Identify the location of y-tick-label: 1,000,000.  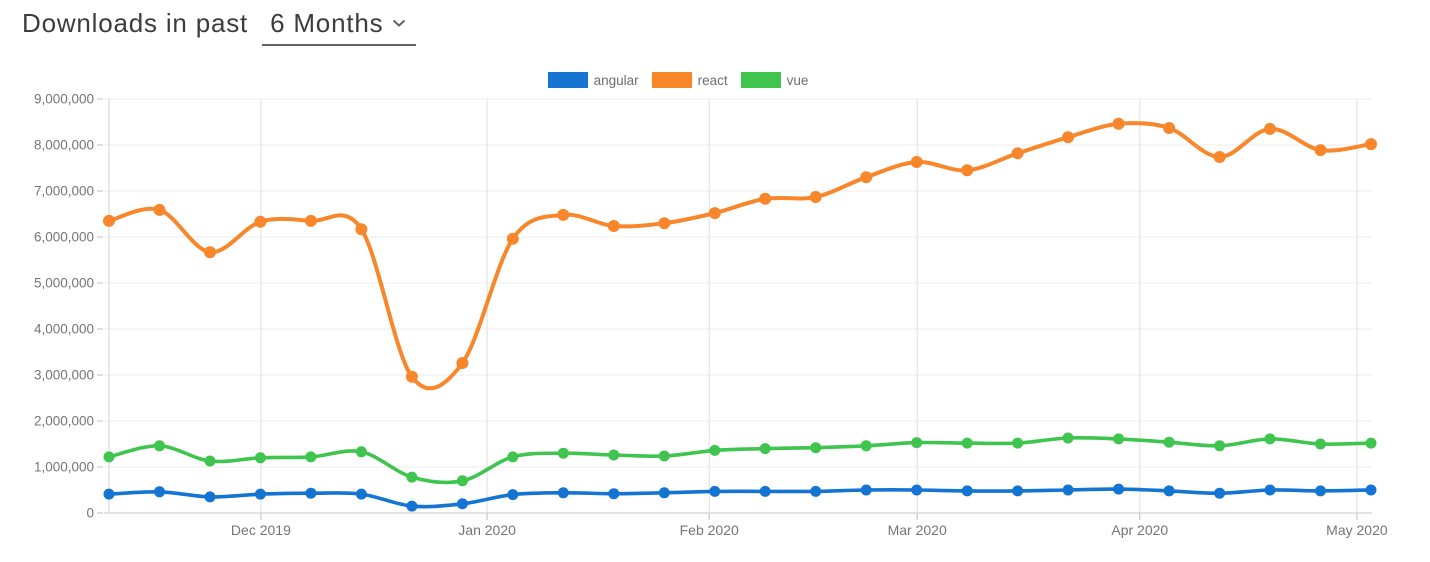
(64, 467).